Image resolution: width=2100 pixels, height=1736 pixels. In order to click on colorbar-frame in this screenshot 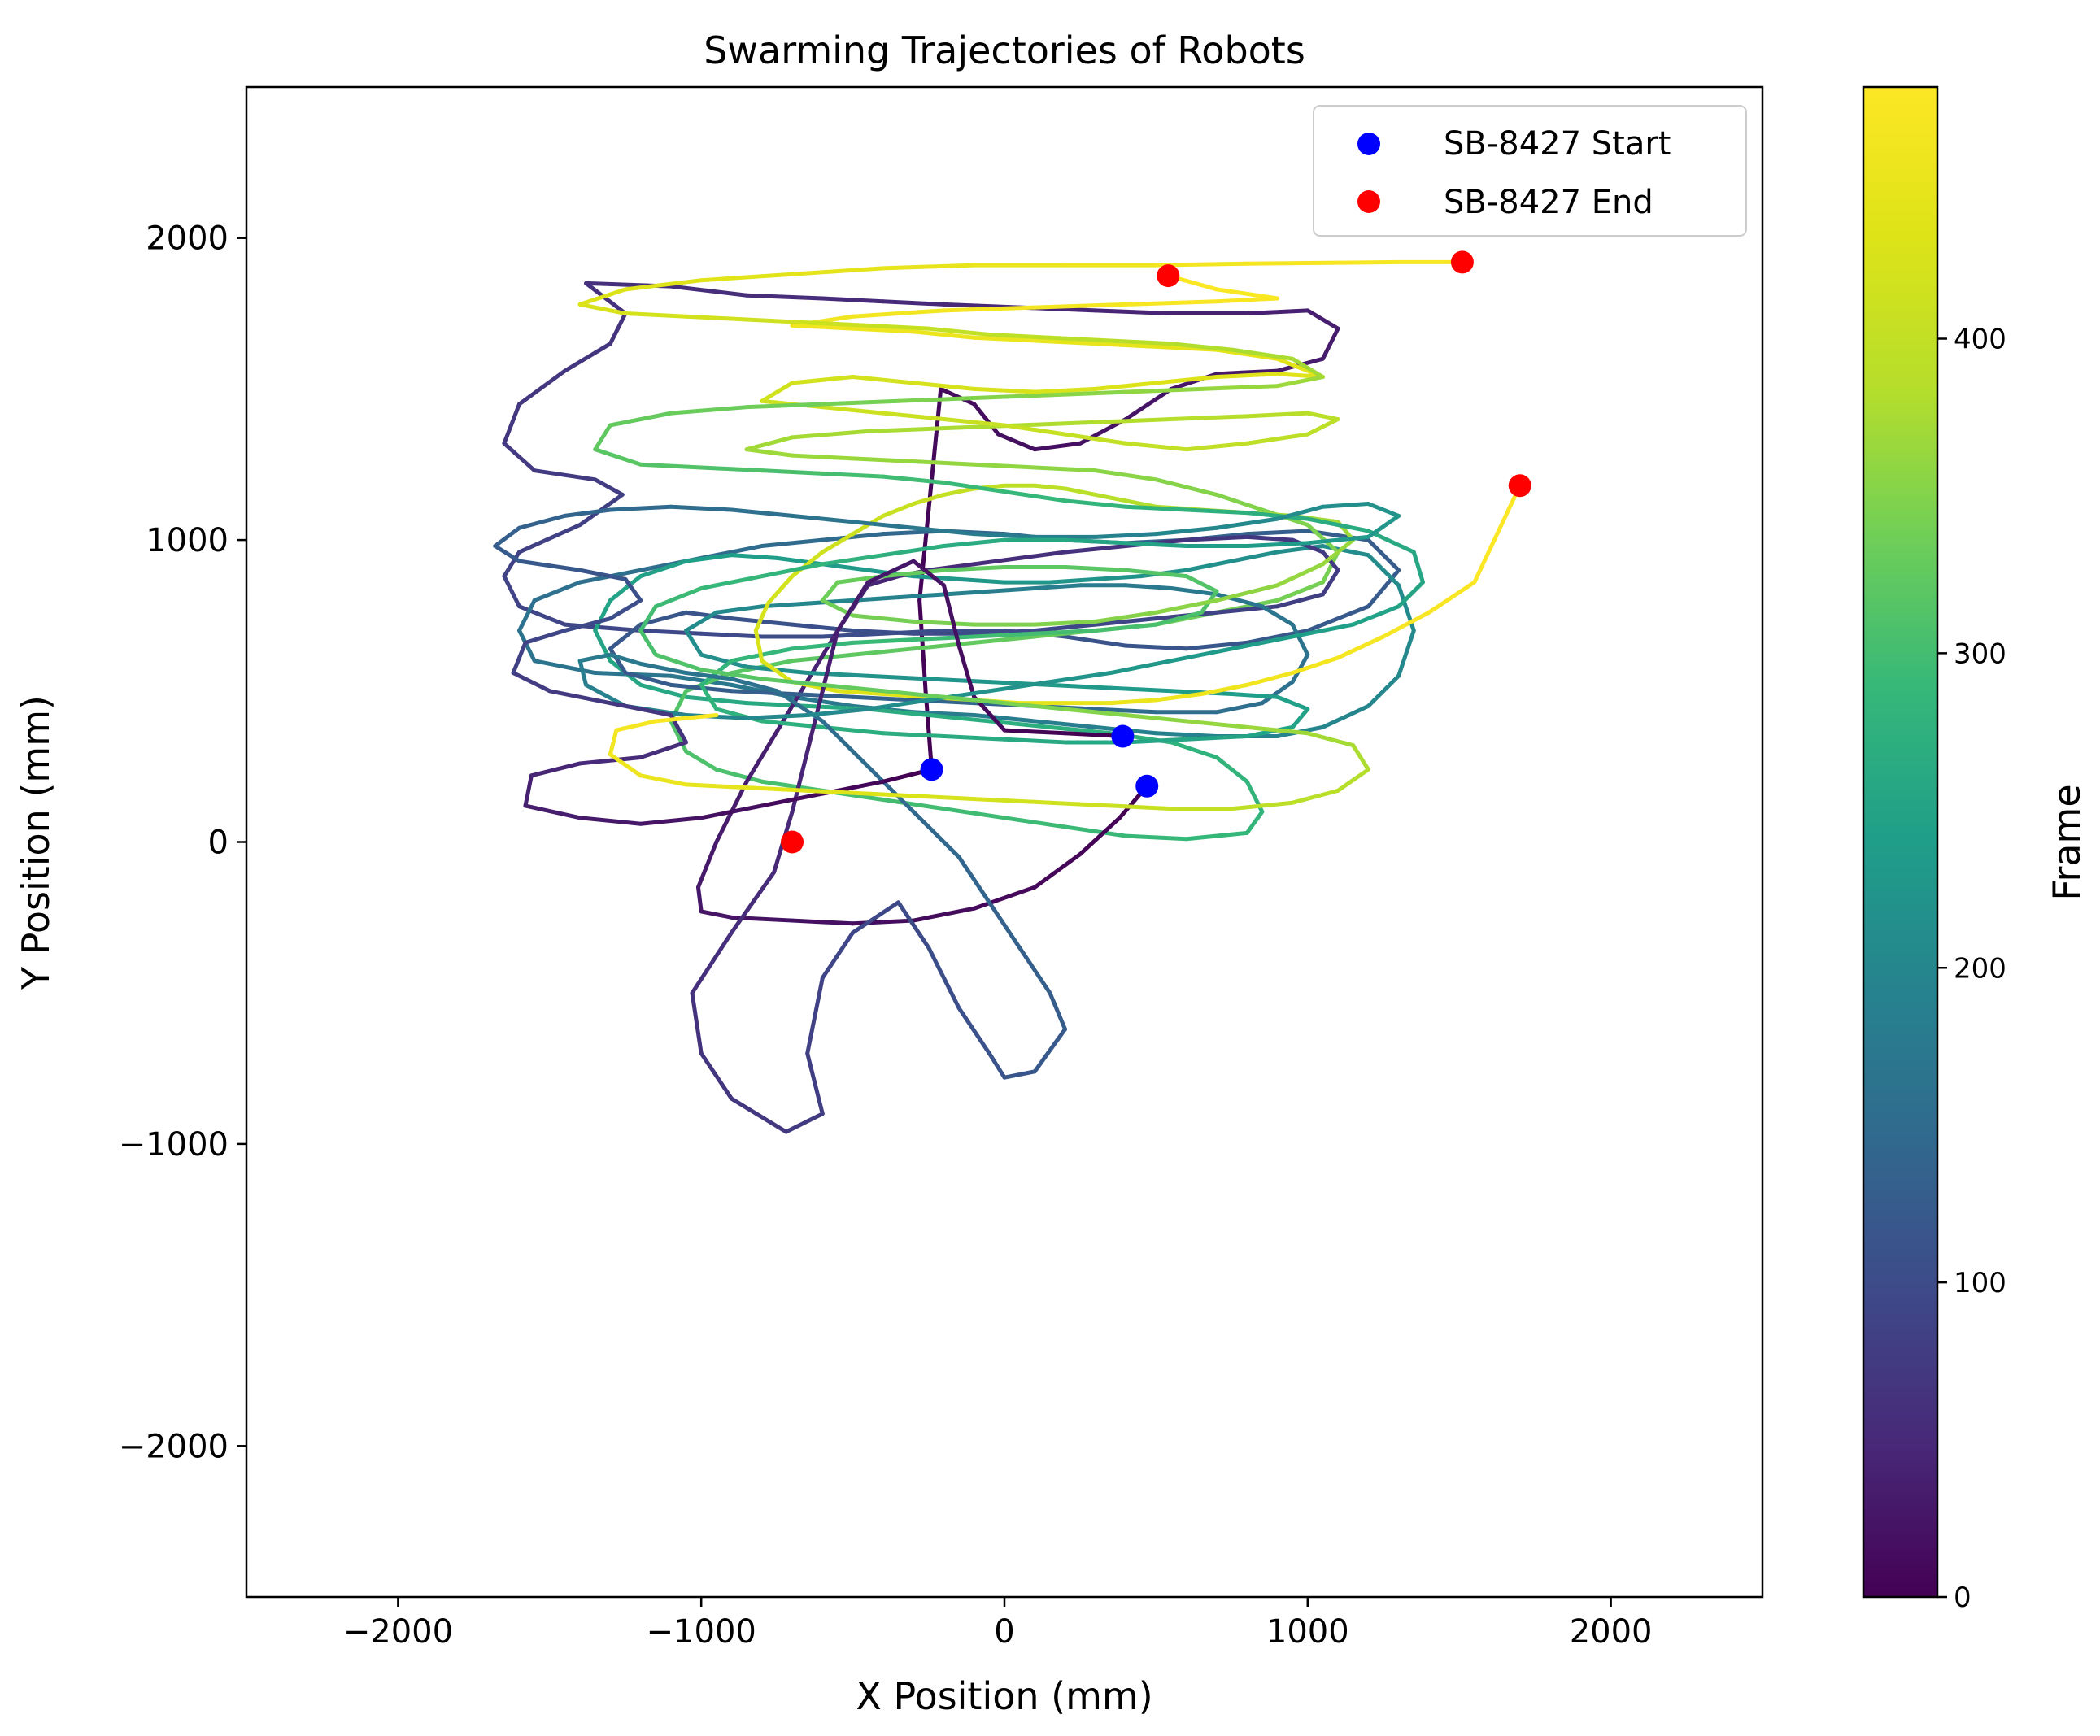, I will do `click(1901, 842)`.